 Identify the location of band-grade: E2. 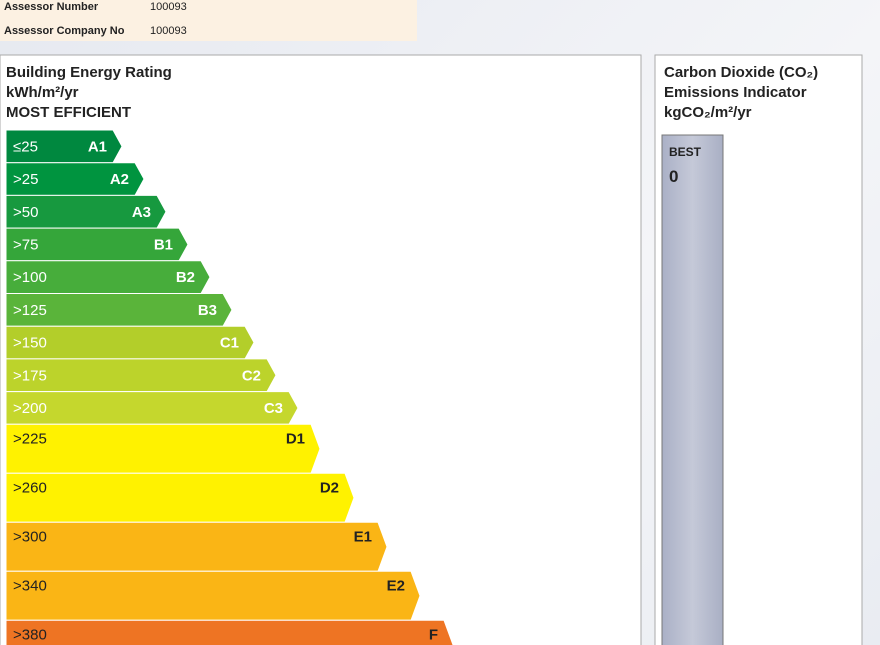
(396, 585).